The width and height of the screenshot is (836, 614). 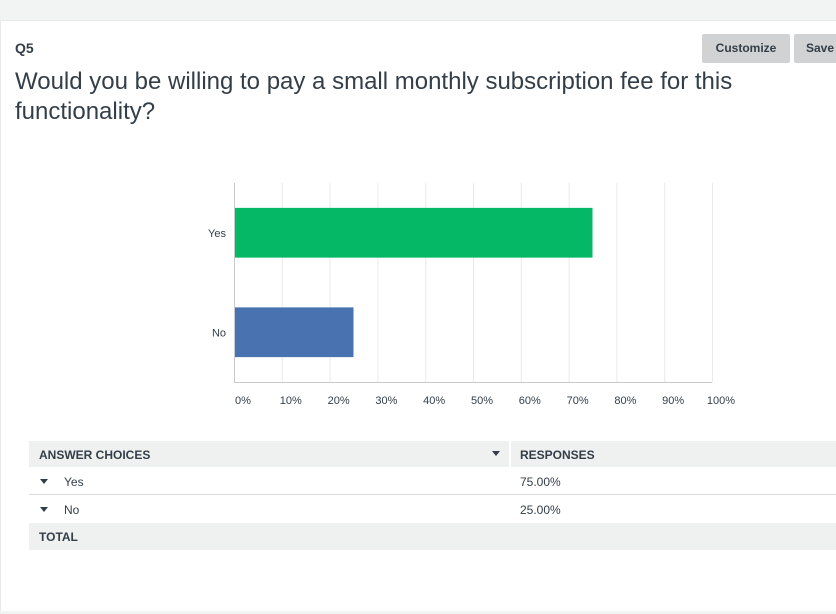 I want to click on x-tick-label: 70%, so click(x=578, y=401).